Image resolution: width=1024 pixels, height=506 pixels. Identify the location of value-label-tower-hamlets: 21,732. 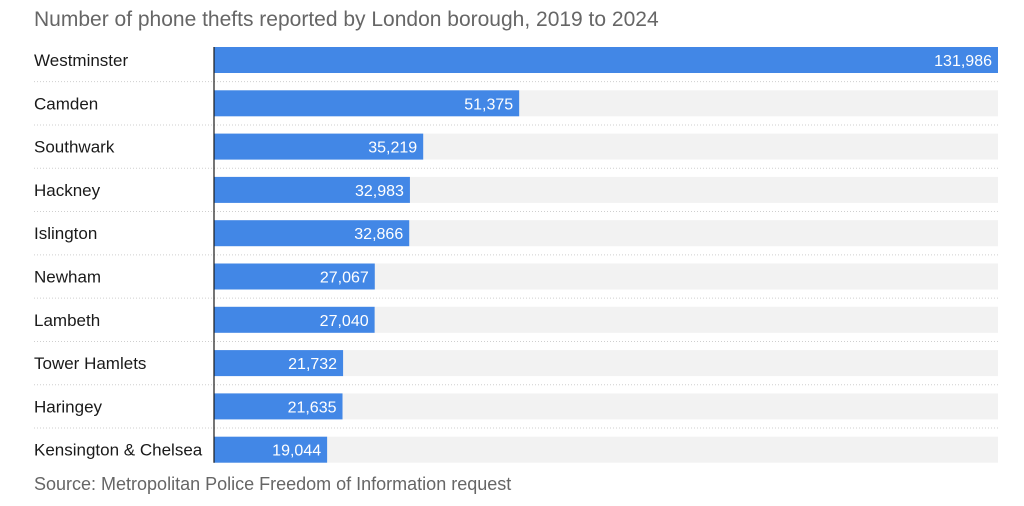
(312, 364).